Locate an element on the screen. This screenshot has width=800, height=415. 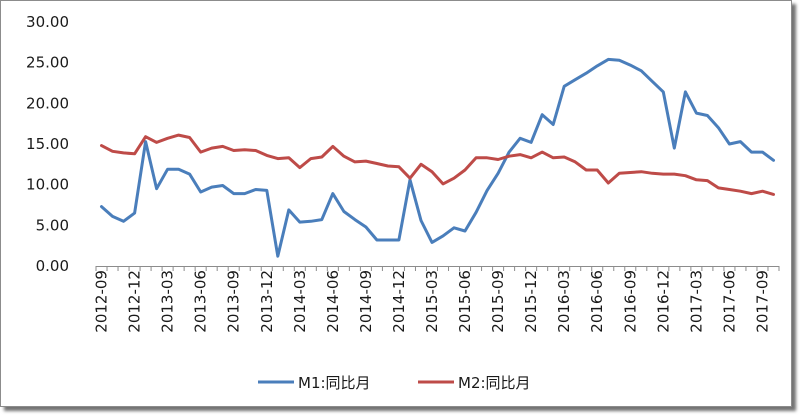
x-tick-label: 2015-03 is located at coordinates (432, 301).